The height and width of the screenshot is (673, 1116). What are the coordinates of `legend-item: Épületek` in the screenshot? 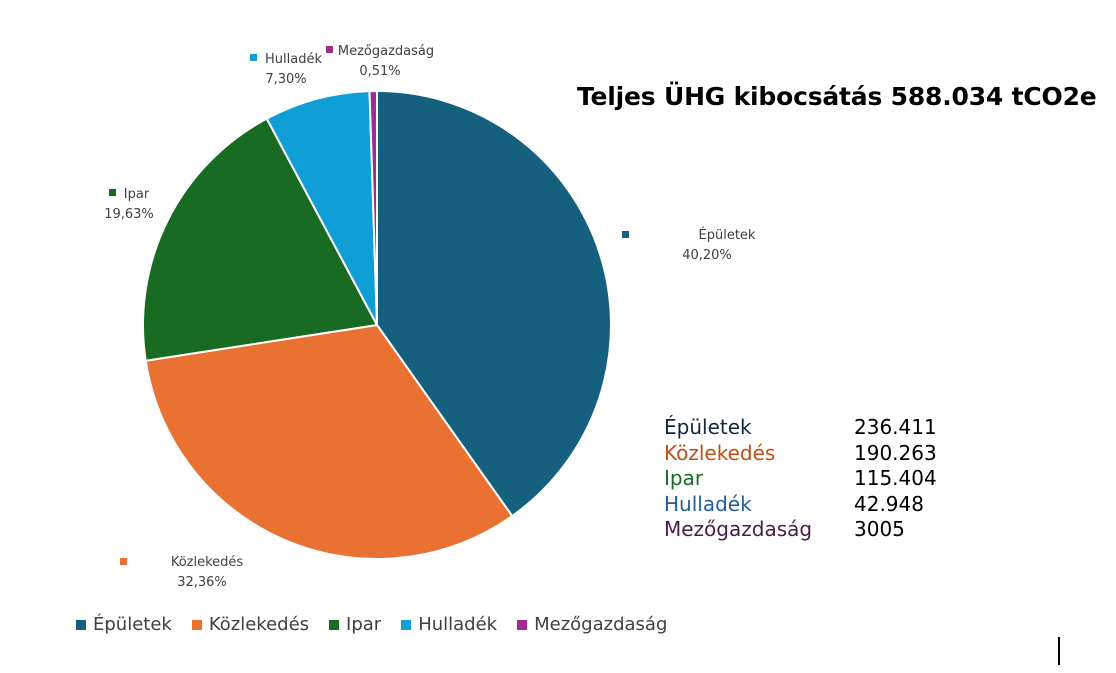 It's located at (124, 624).